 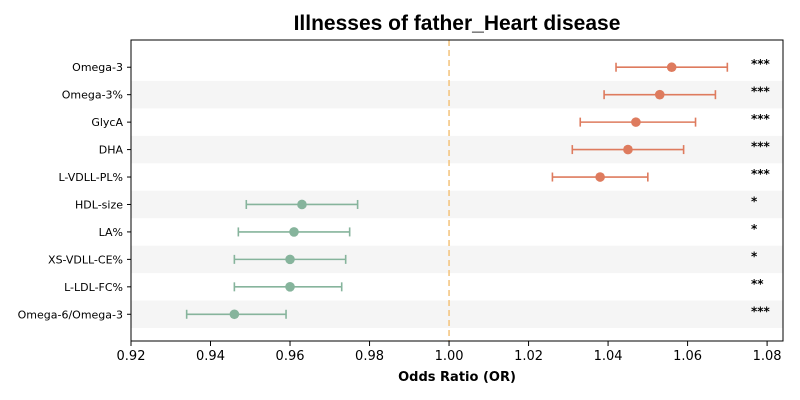 What do you see at coordinates (369, 356) in the screenshot?
I see `x-tick-label: 0.98` at bounding box center [369, 356].